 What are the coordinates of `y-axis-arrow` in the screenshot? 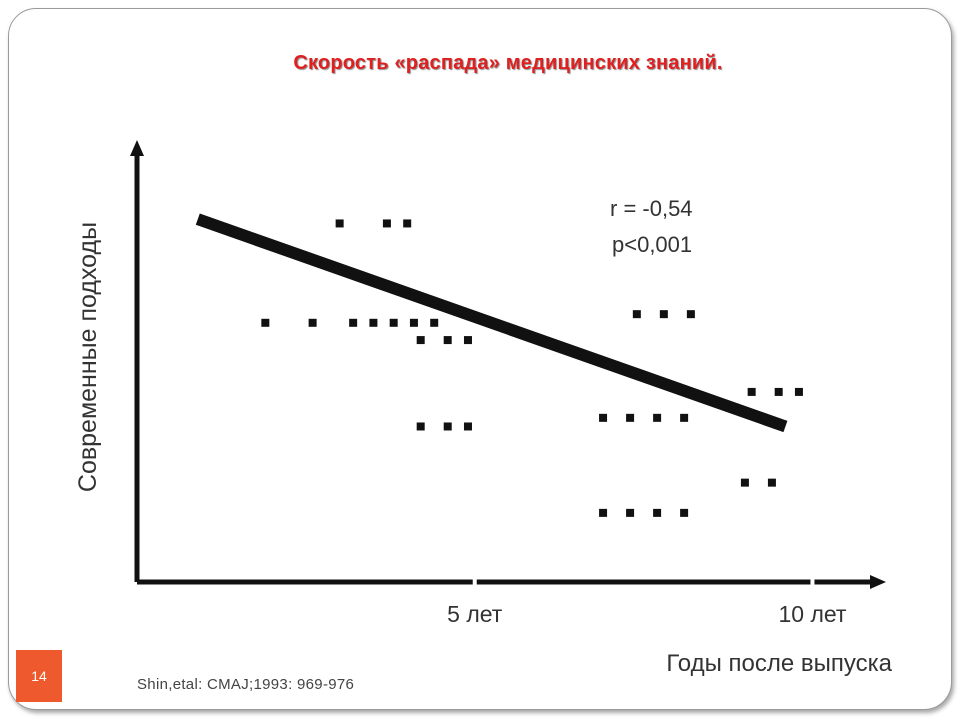 It's located at (137, 148).